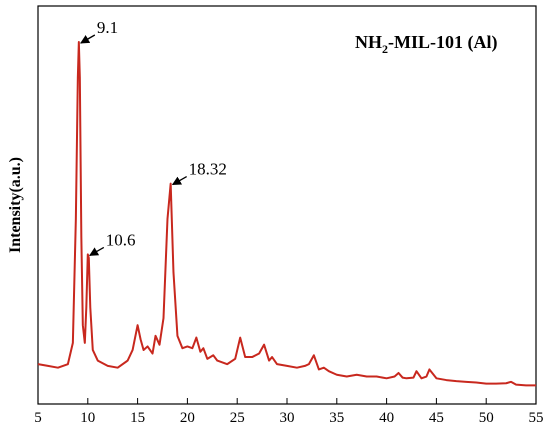 Image resolution: width=550 pixels, height=434 pixels. Describe the element at coordinates (107, 27) in the screenshot. I see `annotation-label-0: 9.1` at that location.